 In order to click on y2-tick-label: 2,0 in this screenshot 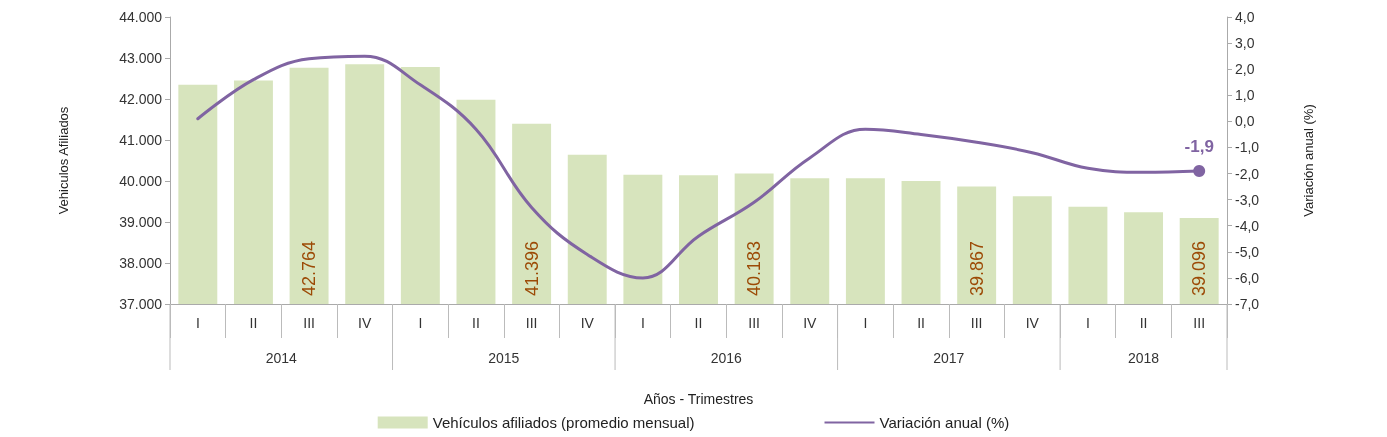, I will do `click(1245, 69)`.